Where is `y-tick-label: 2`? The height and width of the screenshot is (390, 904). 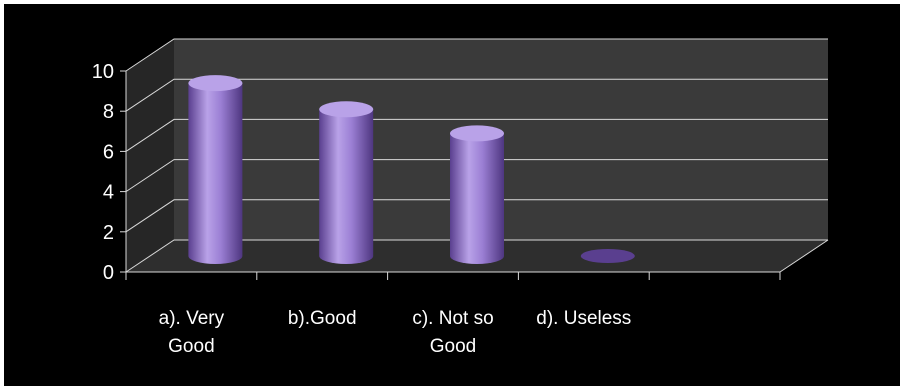
y-tick-label: 2 is located at coordinates (108, 233).